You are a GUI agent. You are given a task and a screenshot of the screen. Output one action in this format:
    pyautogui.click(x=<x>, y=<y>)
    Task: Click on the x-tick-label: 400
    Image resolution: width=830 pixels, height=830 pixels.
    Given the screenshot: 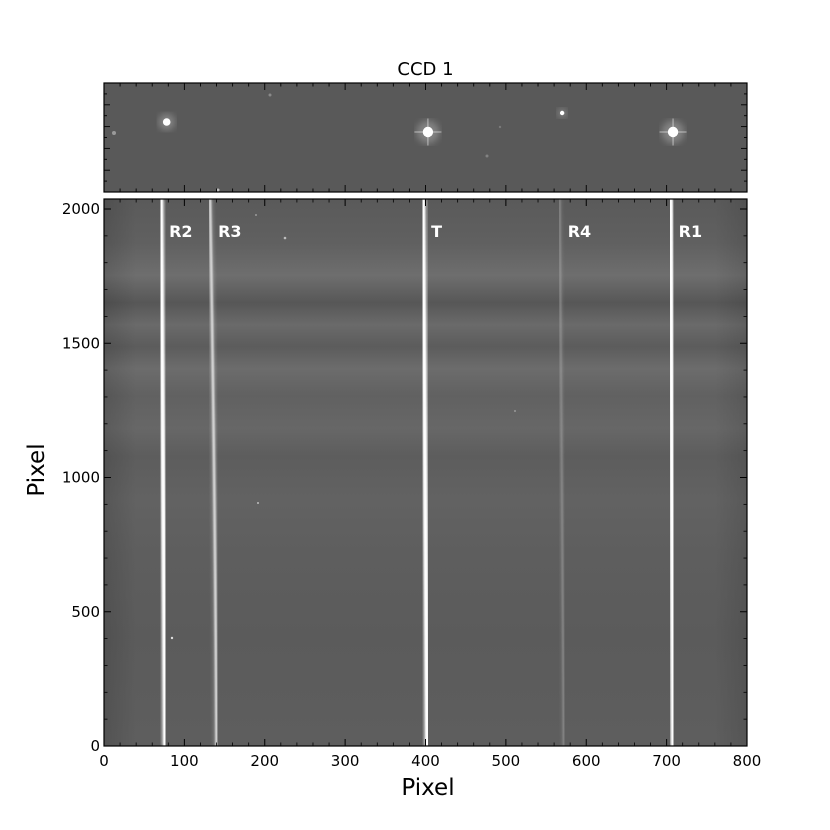 What is the action you would take?
    pyautogui.click(x=425, y=761)
    